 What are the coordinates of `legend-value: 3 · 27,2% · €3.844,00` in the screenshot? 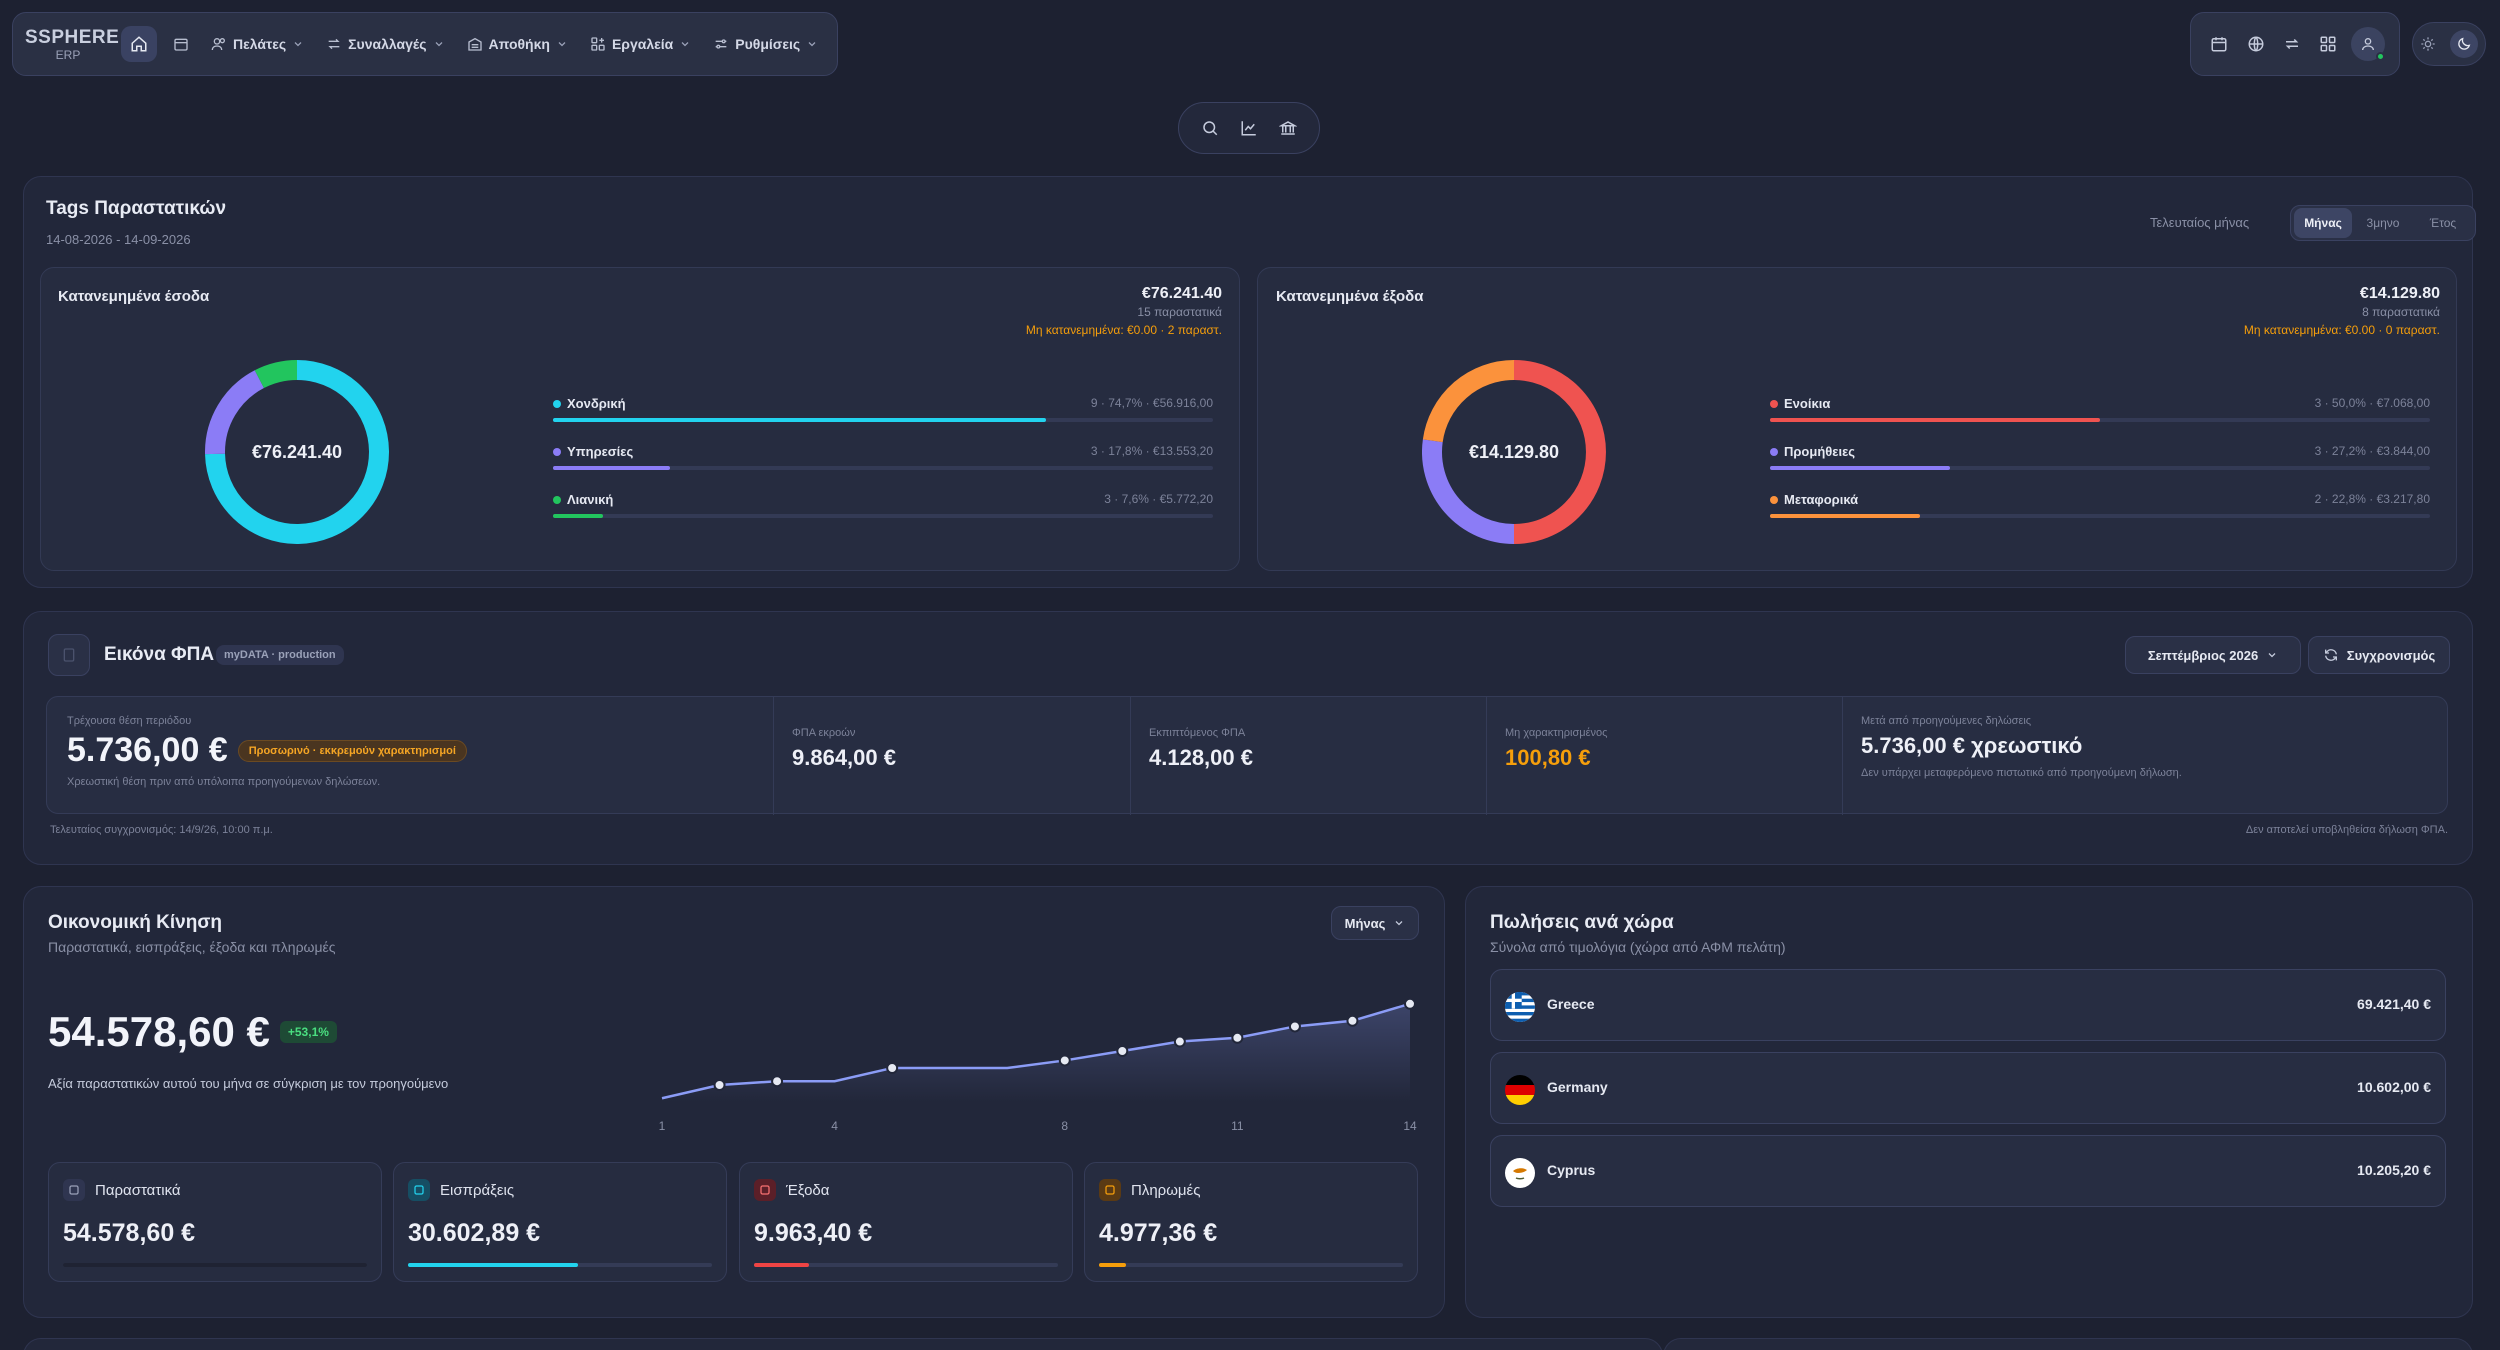 It's located at (2372, 451).